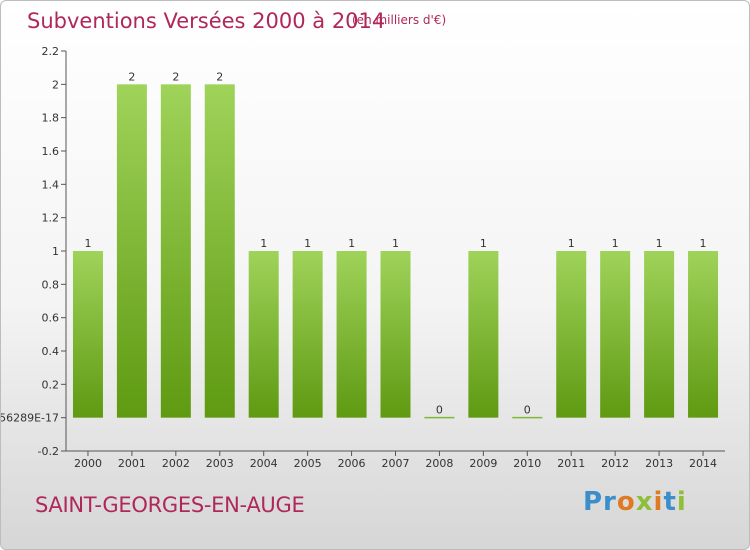  Describe the element at coordinates (264, 463) in the screenshot. I see `x-tick-label: 2004` at that location.